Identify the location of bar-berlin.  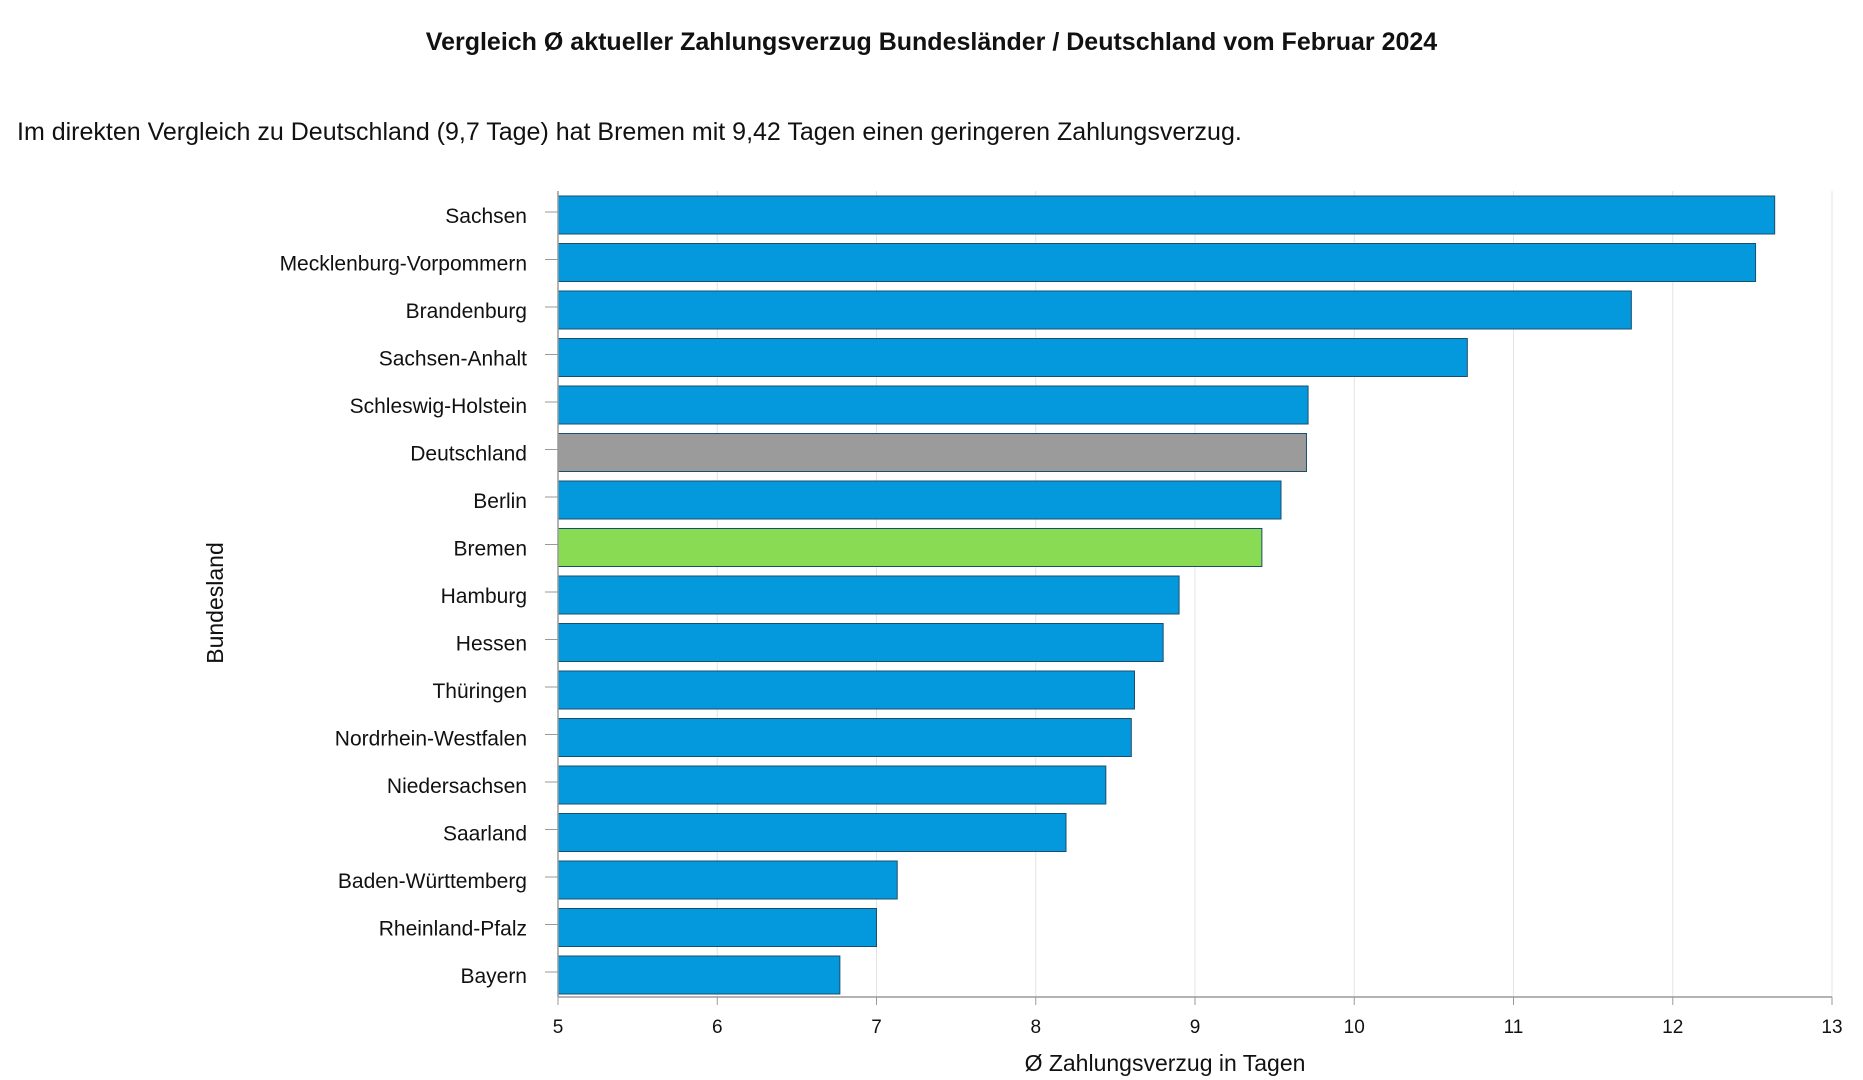
(919, 500).